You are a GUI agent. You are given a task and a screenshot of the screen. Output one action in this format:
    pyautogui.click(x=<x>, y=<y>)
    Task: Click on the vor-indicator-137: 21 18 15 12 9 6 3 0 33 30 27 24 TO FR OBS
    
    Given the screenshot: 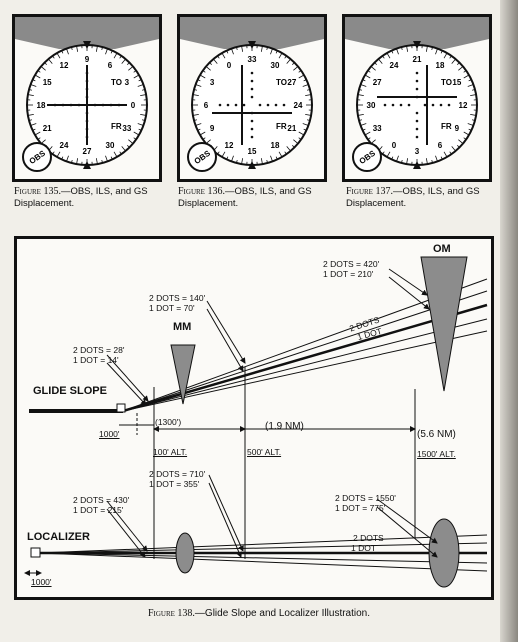 What is the action you would take?
    pyautogui.click(x=417, y=98)
    